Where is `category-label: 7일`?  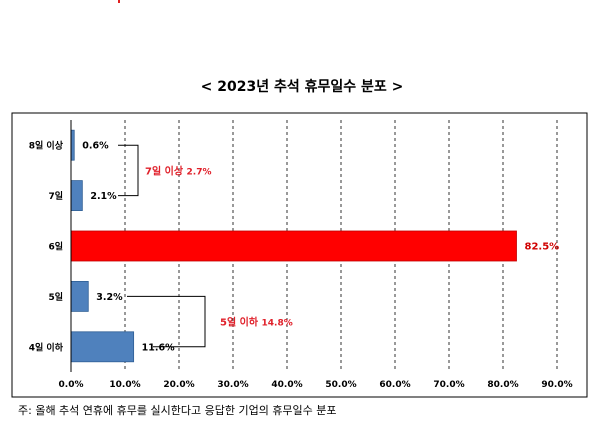
category-label: 7일 is located at coordinates (55, 196).